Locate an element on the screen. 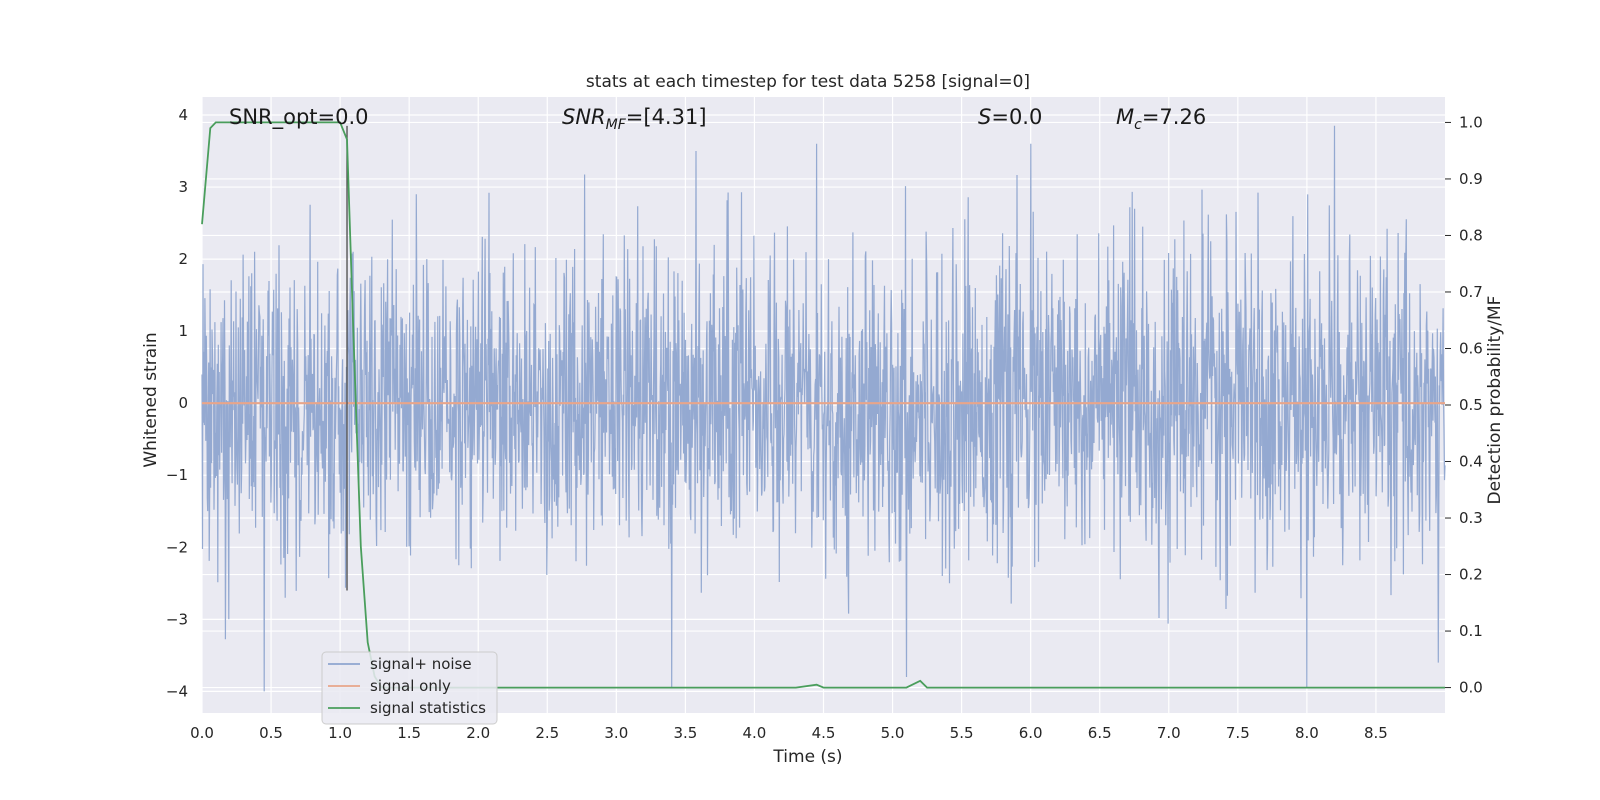  snr-mf-value: =[4.31] is located at coordinates (666, 117).